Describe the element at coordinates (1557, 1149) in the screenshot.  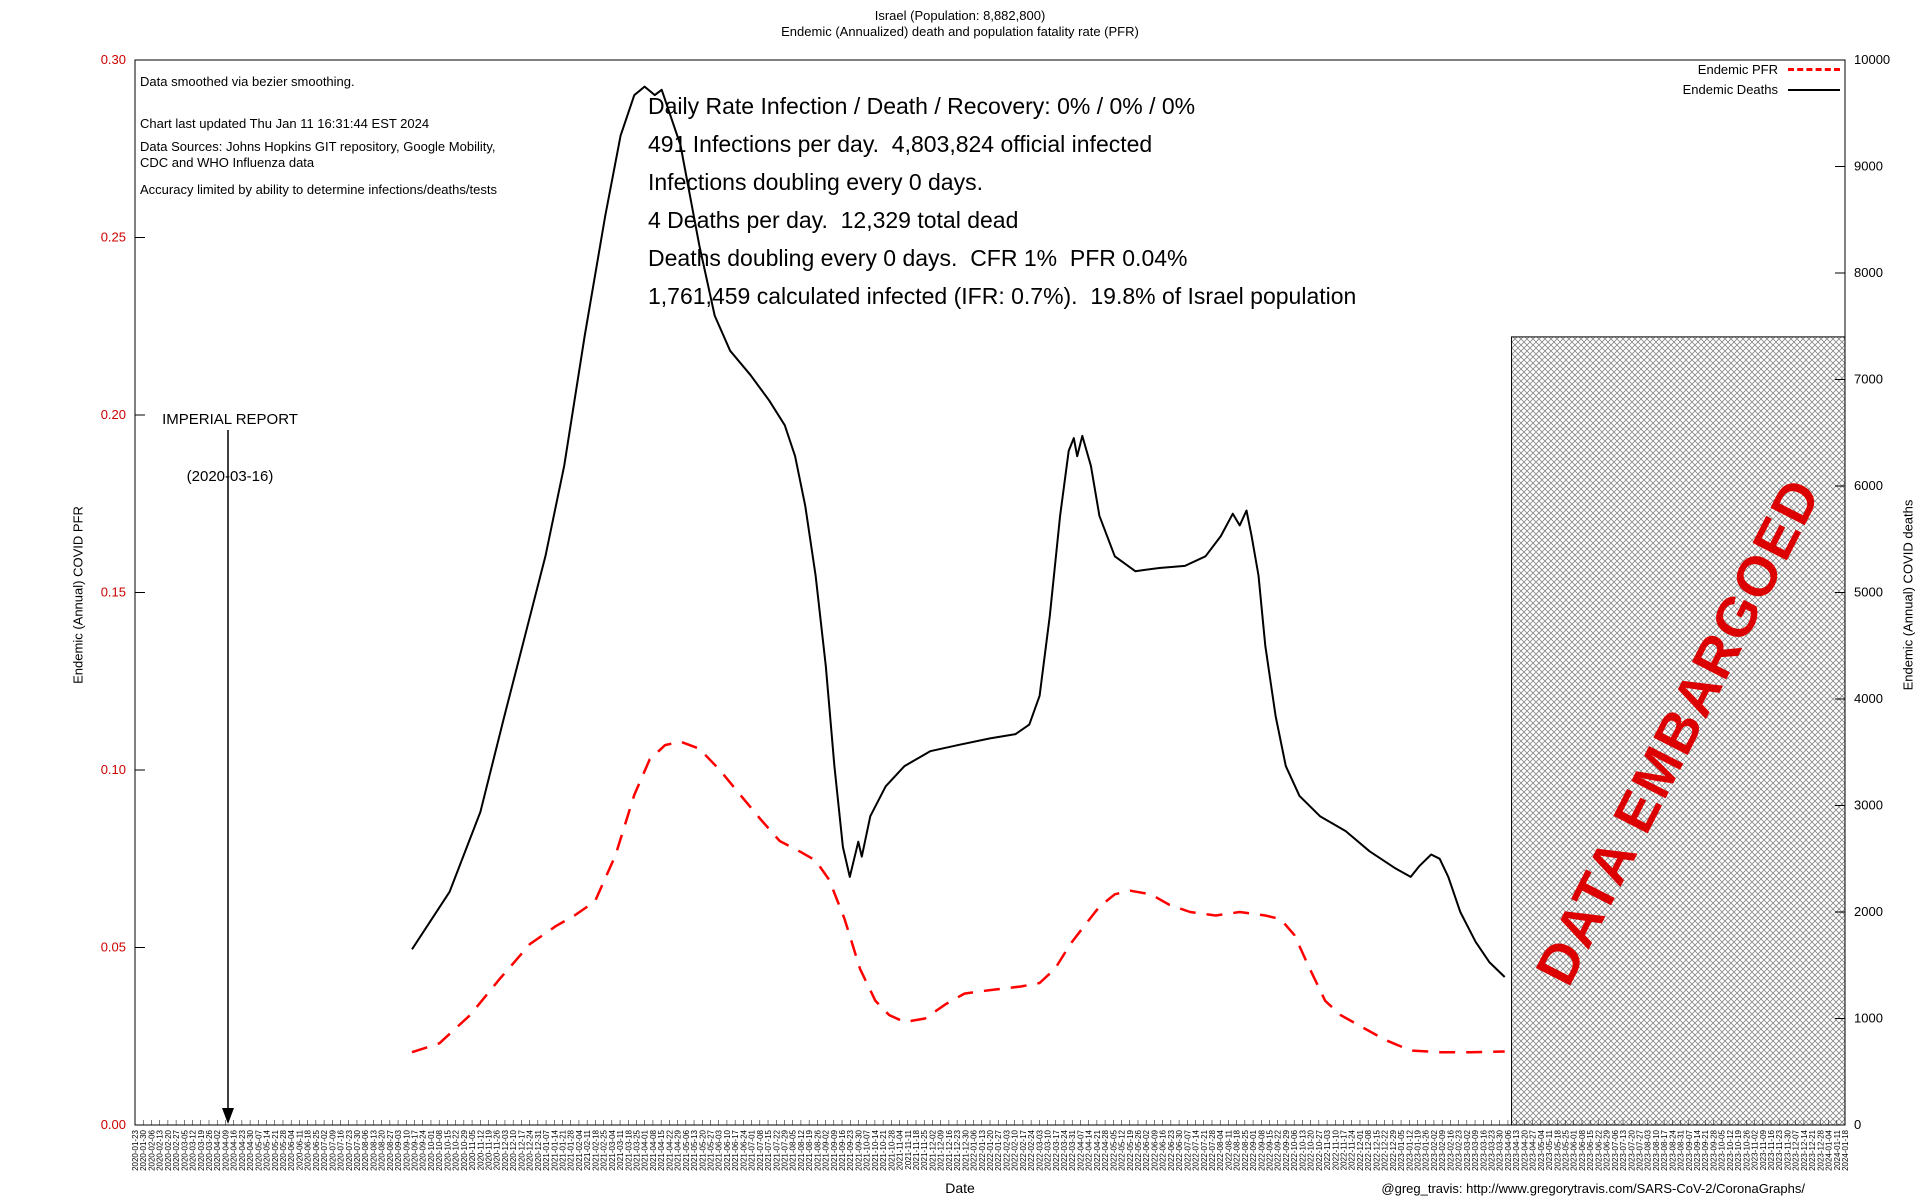
I see `x-tick-label: 2023-05-18` at that location.